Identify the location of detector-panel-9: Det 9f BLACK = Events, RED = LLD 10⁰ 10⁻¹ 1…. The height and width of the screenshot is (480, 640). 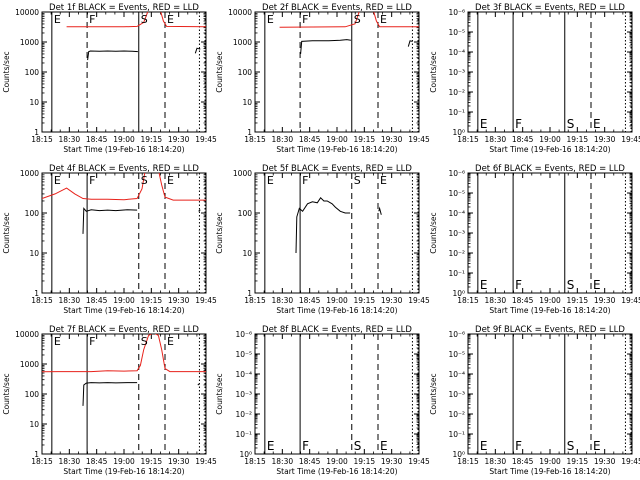
(534, 400).